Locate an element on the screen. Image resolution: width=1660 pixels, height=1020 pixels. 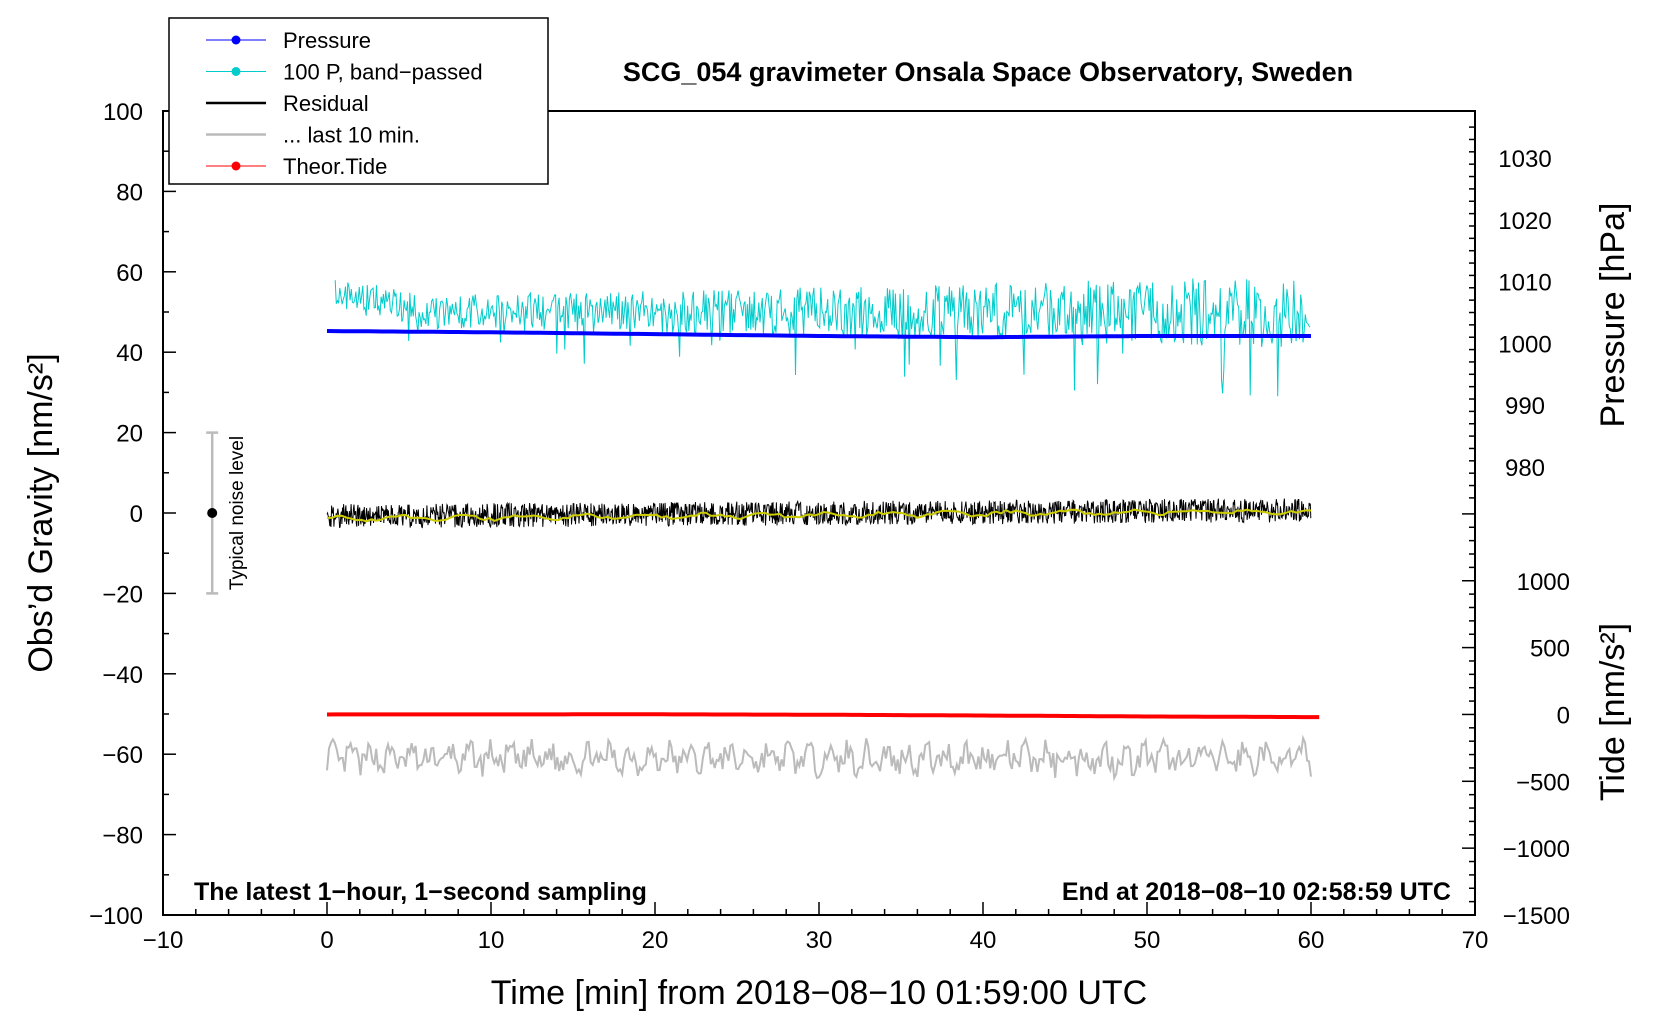
noise-bar: Typical noise level is located at coordinates (227, 513).